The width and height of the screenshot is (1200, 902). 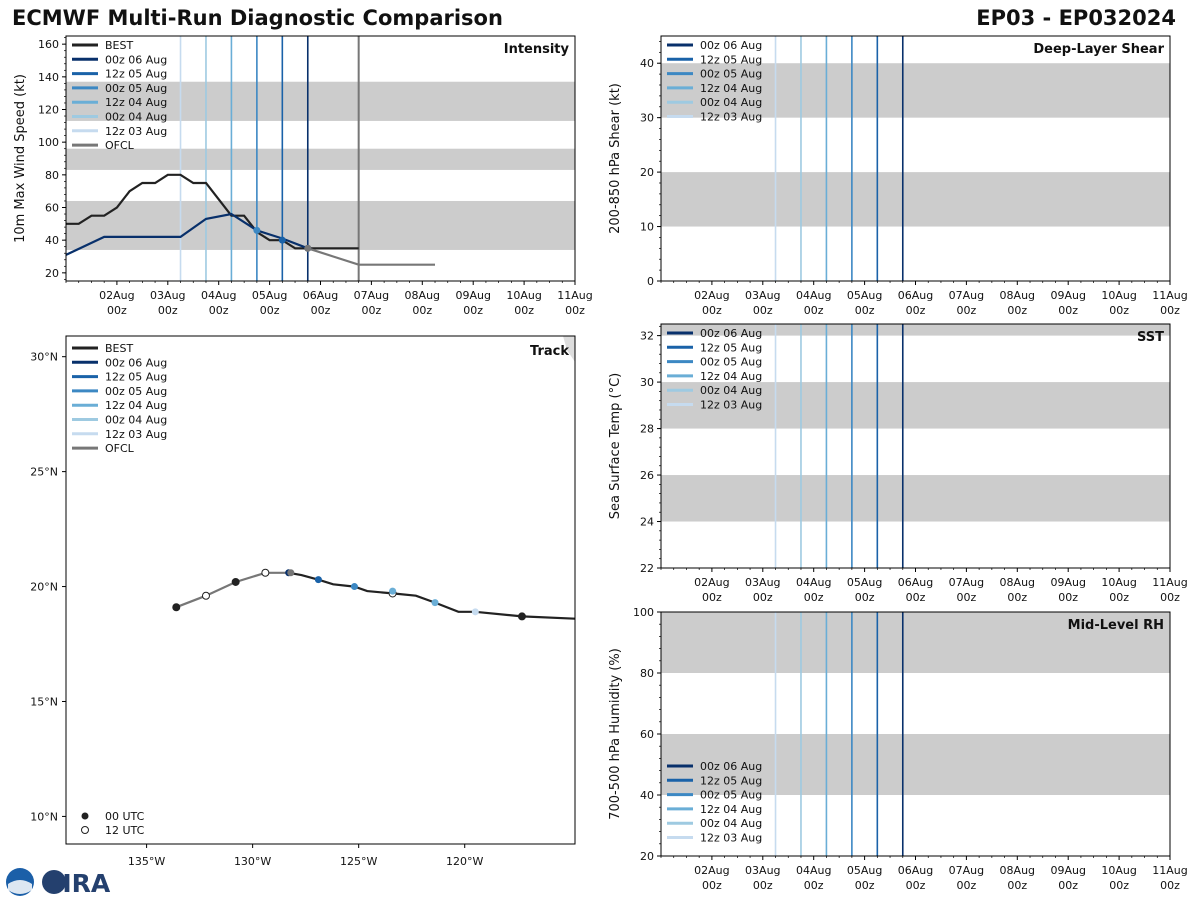 What do you see at coordinates (52, 273) in the screenshot?
I see `intensity-ytick-label: 20` at bounding box center [52, 273].